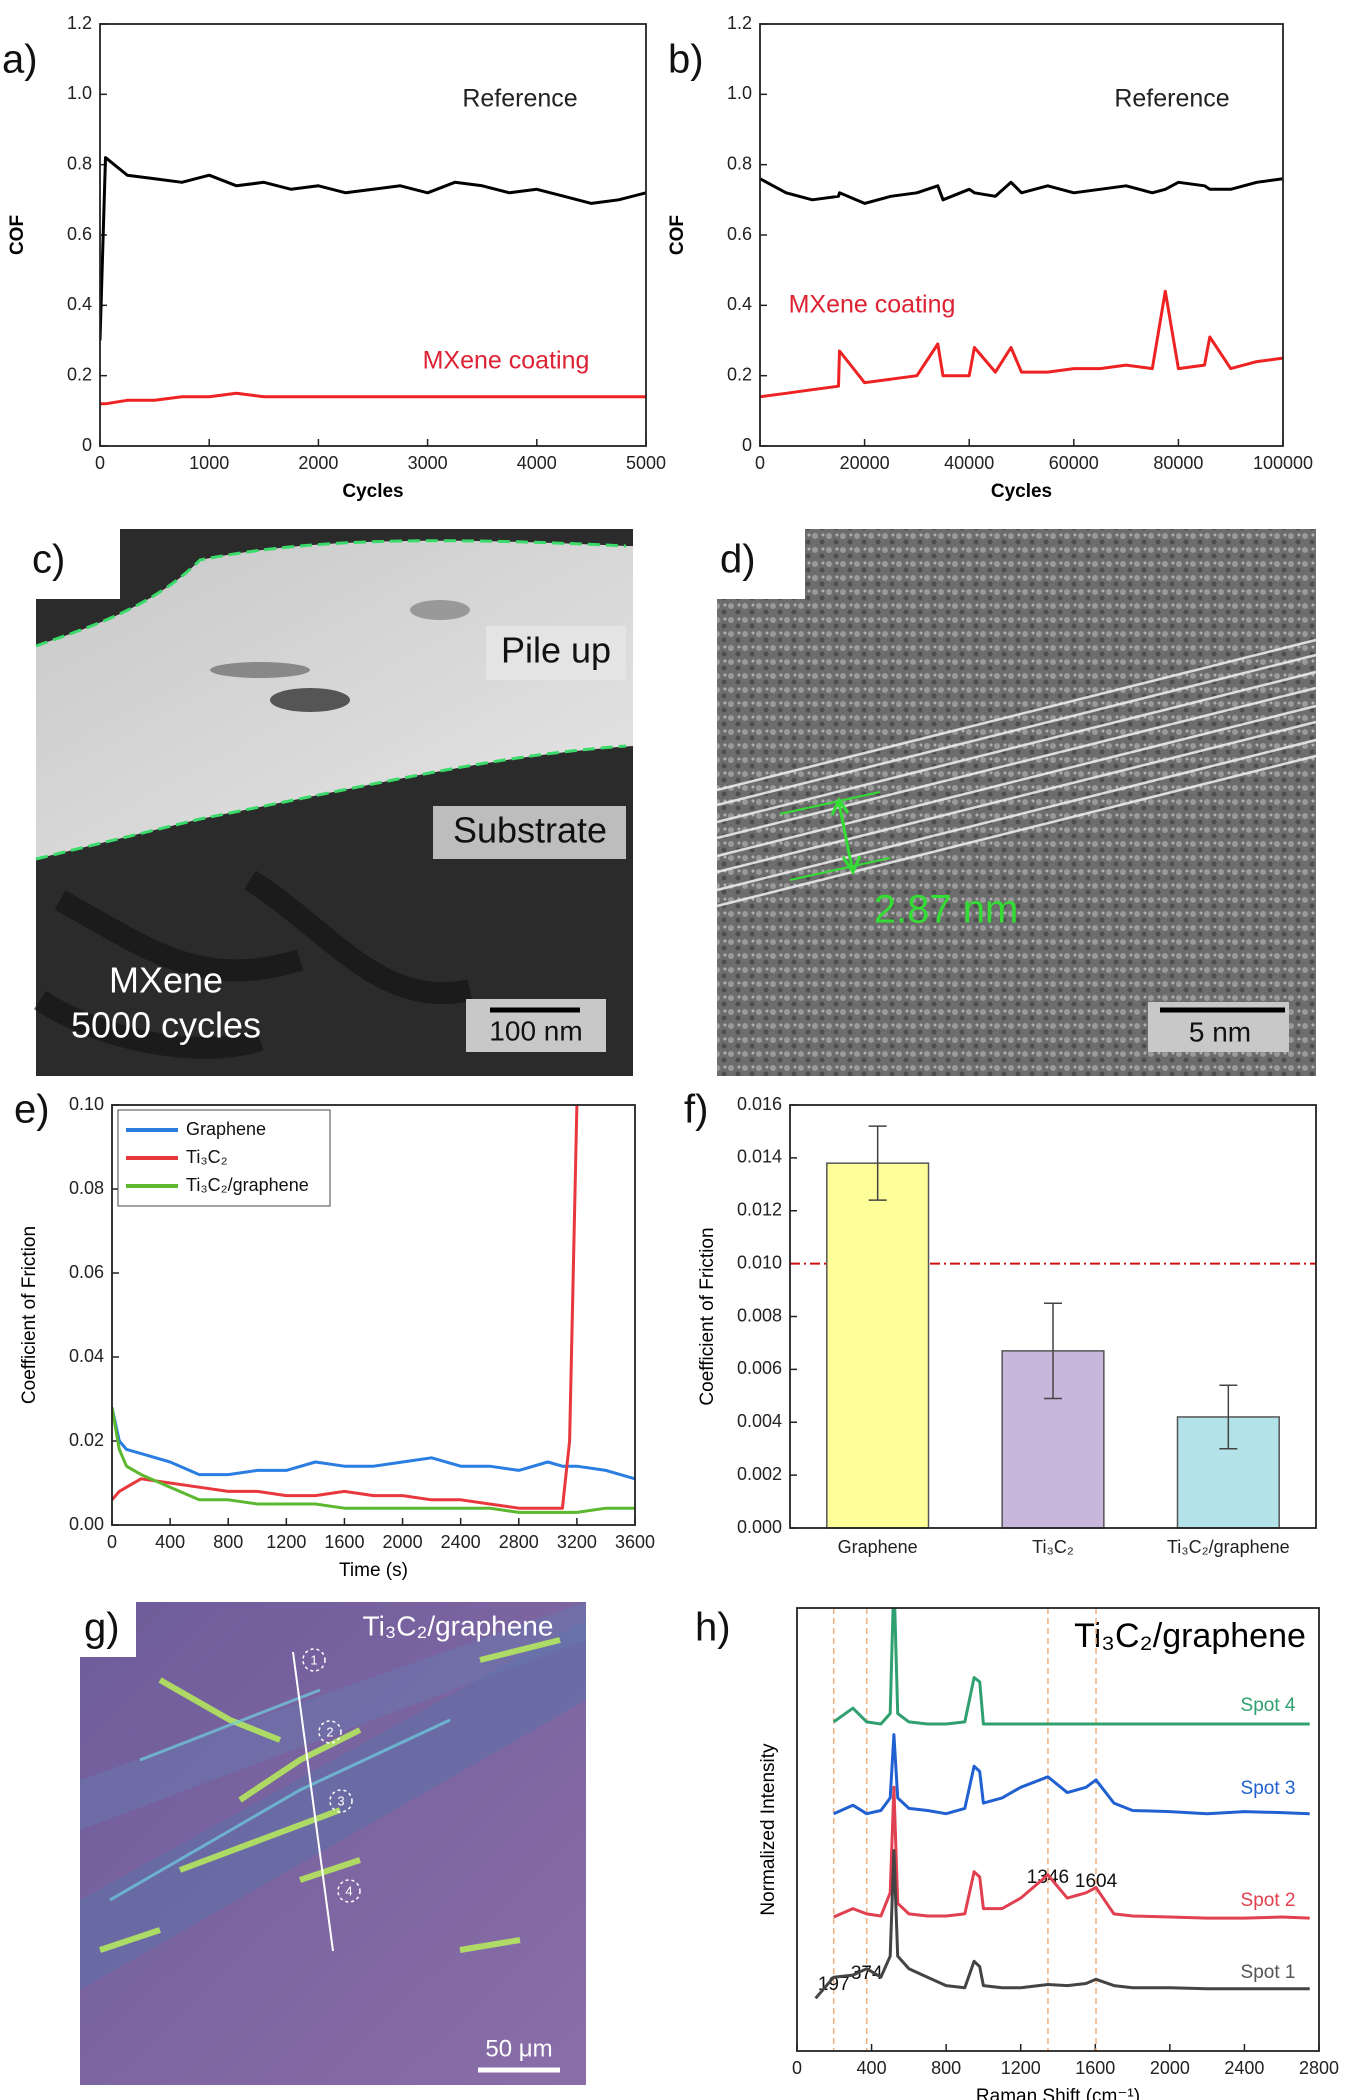 The width and height of the screenshot is (1353, 2100). Describe the element at coordinates (946, 2068) in the screenshot. I see `x-tick-label: 800` at that location.